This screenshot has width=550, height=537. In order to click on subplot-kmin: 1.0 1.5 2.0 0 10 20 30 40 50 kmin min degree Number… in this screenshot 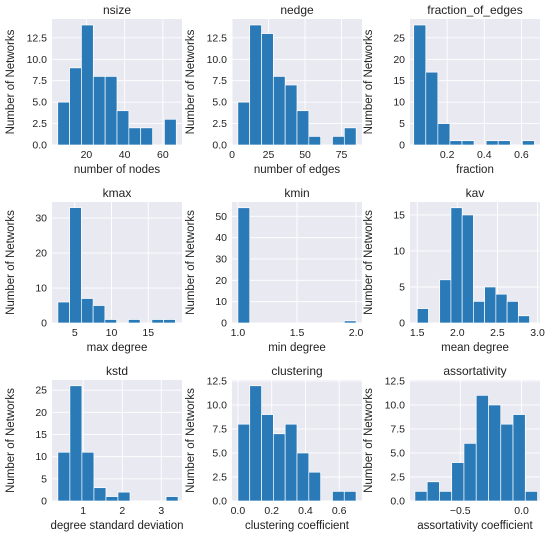, I will do `click(274, 270)`.